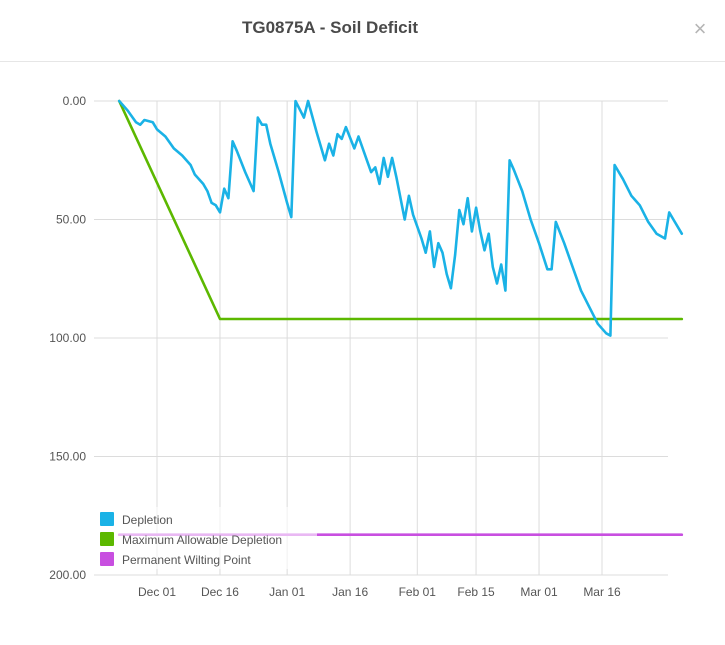 This screenshot has width=725, height=645. Describe the element at coordinates (186, 560) in the screenshot. I see `legend-label: Permanent Wilting Point` at that location.